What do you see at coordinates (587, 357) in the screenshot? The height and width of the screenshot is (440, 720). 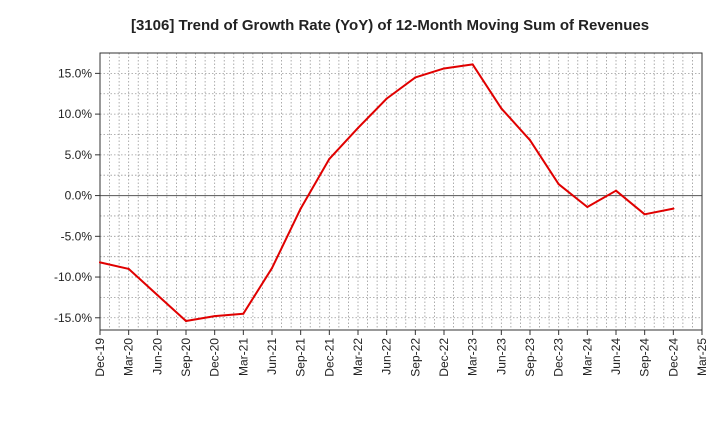 I see `x-tick-label: Mar-24` at bounding box center [587, 357].